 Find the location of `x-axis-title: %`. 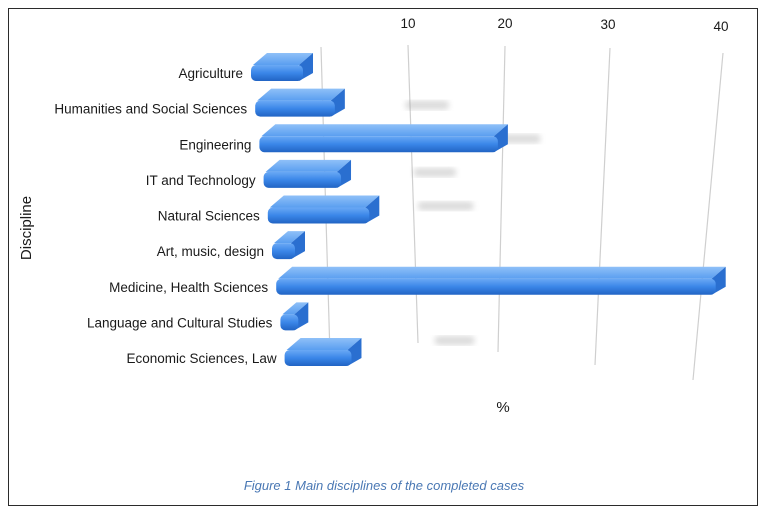

x-axis-title: % is located at coordinates (502, 407).